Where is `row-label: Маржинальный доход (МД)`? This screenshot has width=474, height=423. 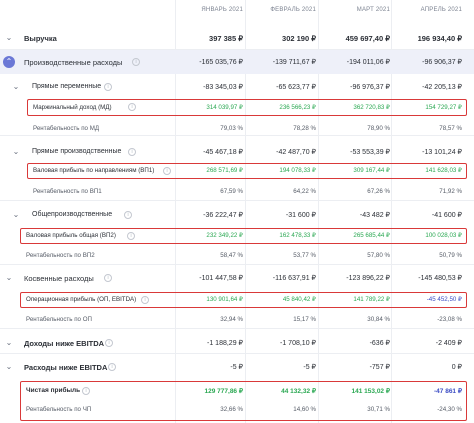 row-label: Маржинальный доход (МД) is located at coordinates (72, 107).